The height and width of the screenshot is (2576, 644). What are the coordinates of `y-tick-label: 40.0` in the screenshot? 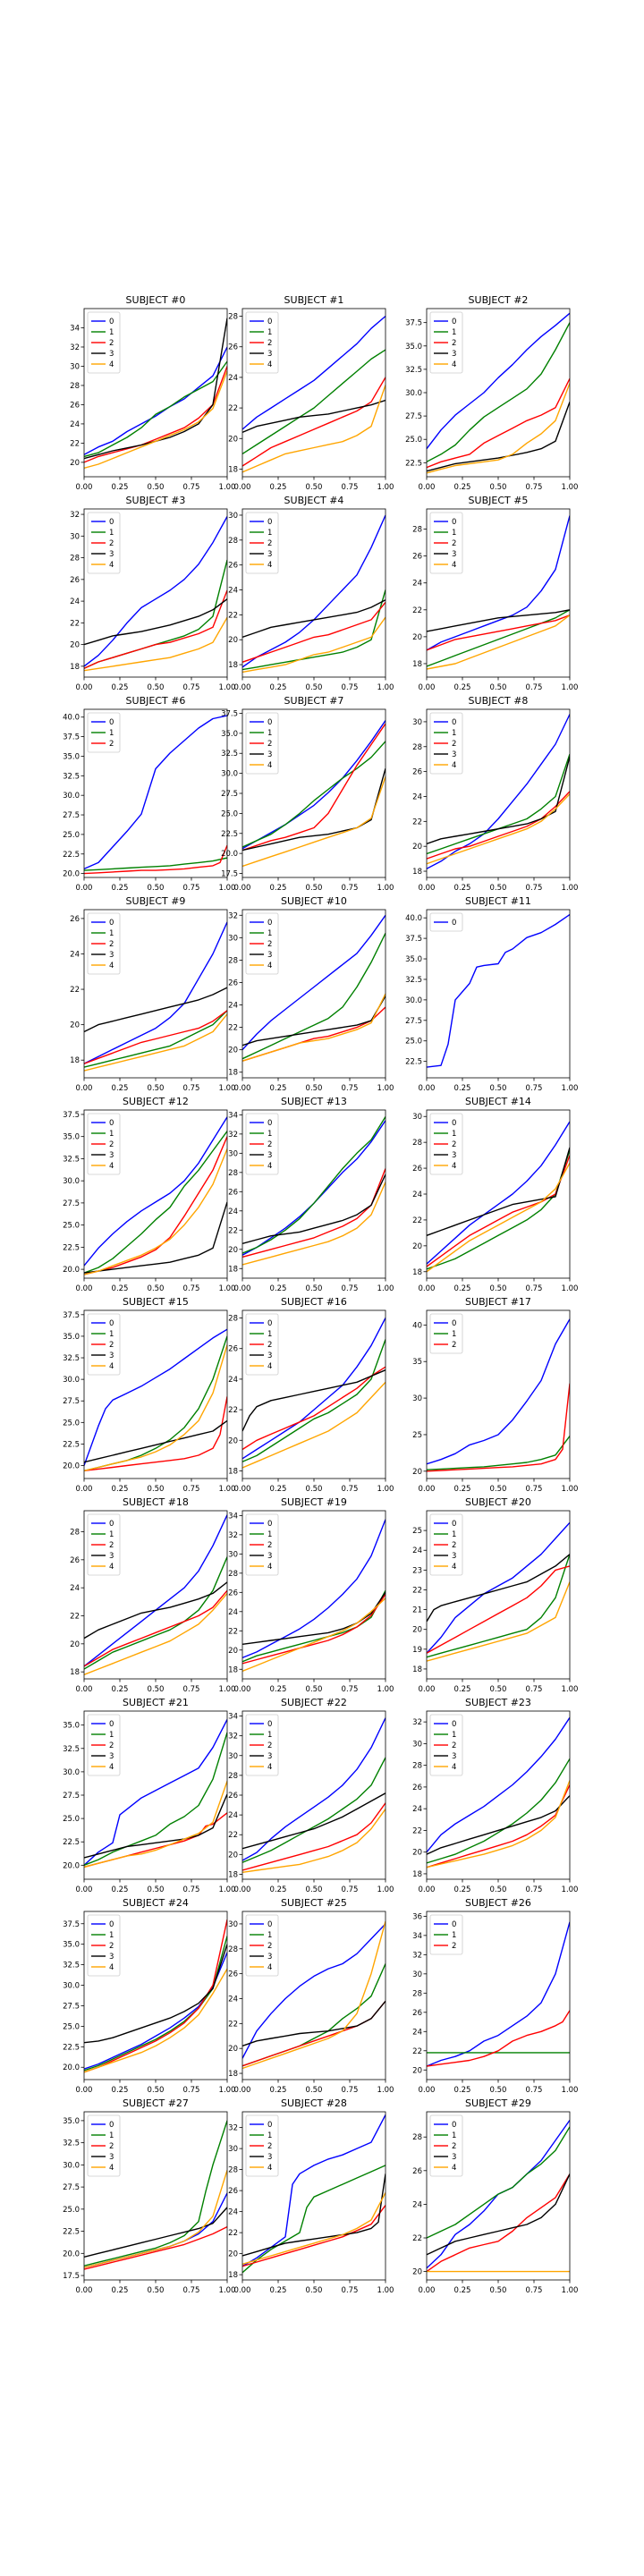 It's located at (413, 918).